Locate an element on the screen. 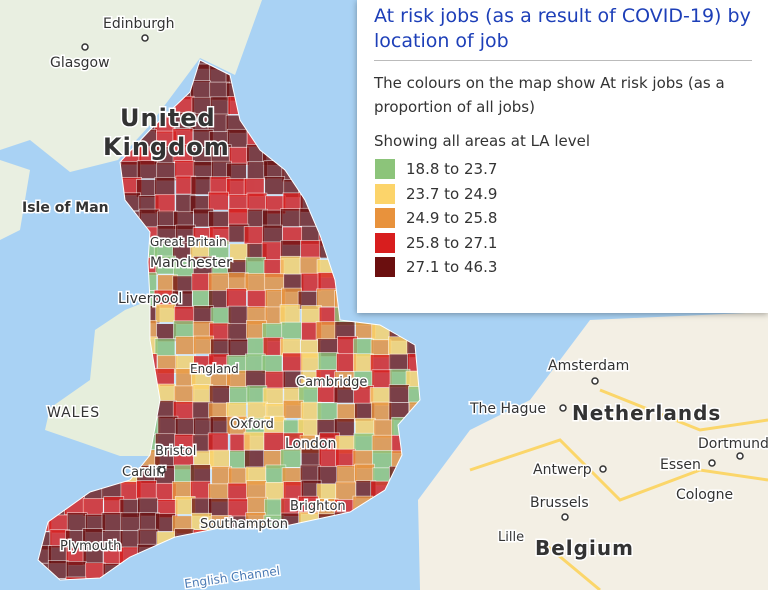 The width and height of the screenshot is (768, 590). city-label: Bristol is located at coordinates (175, 451).